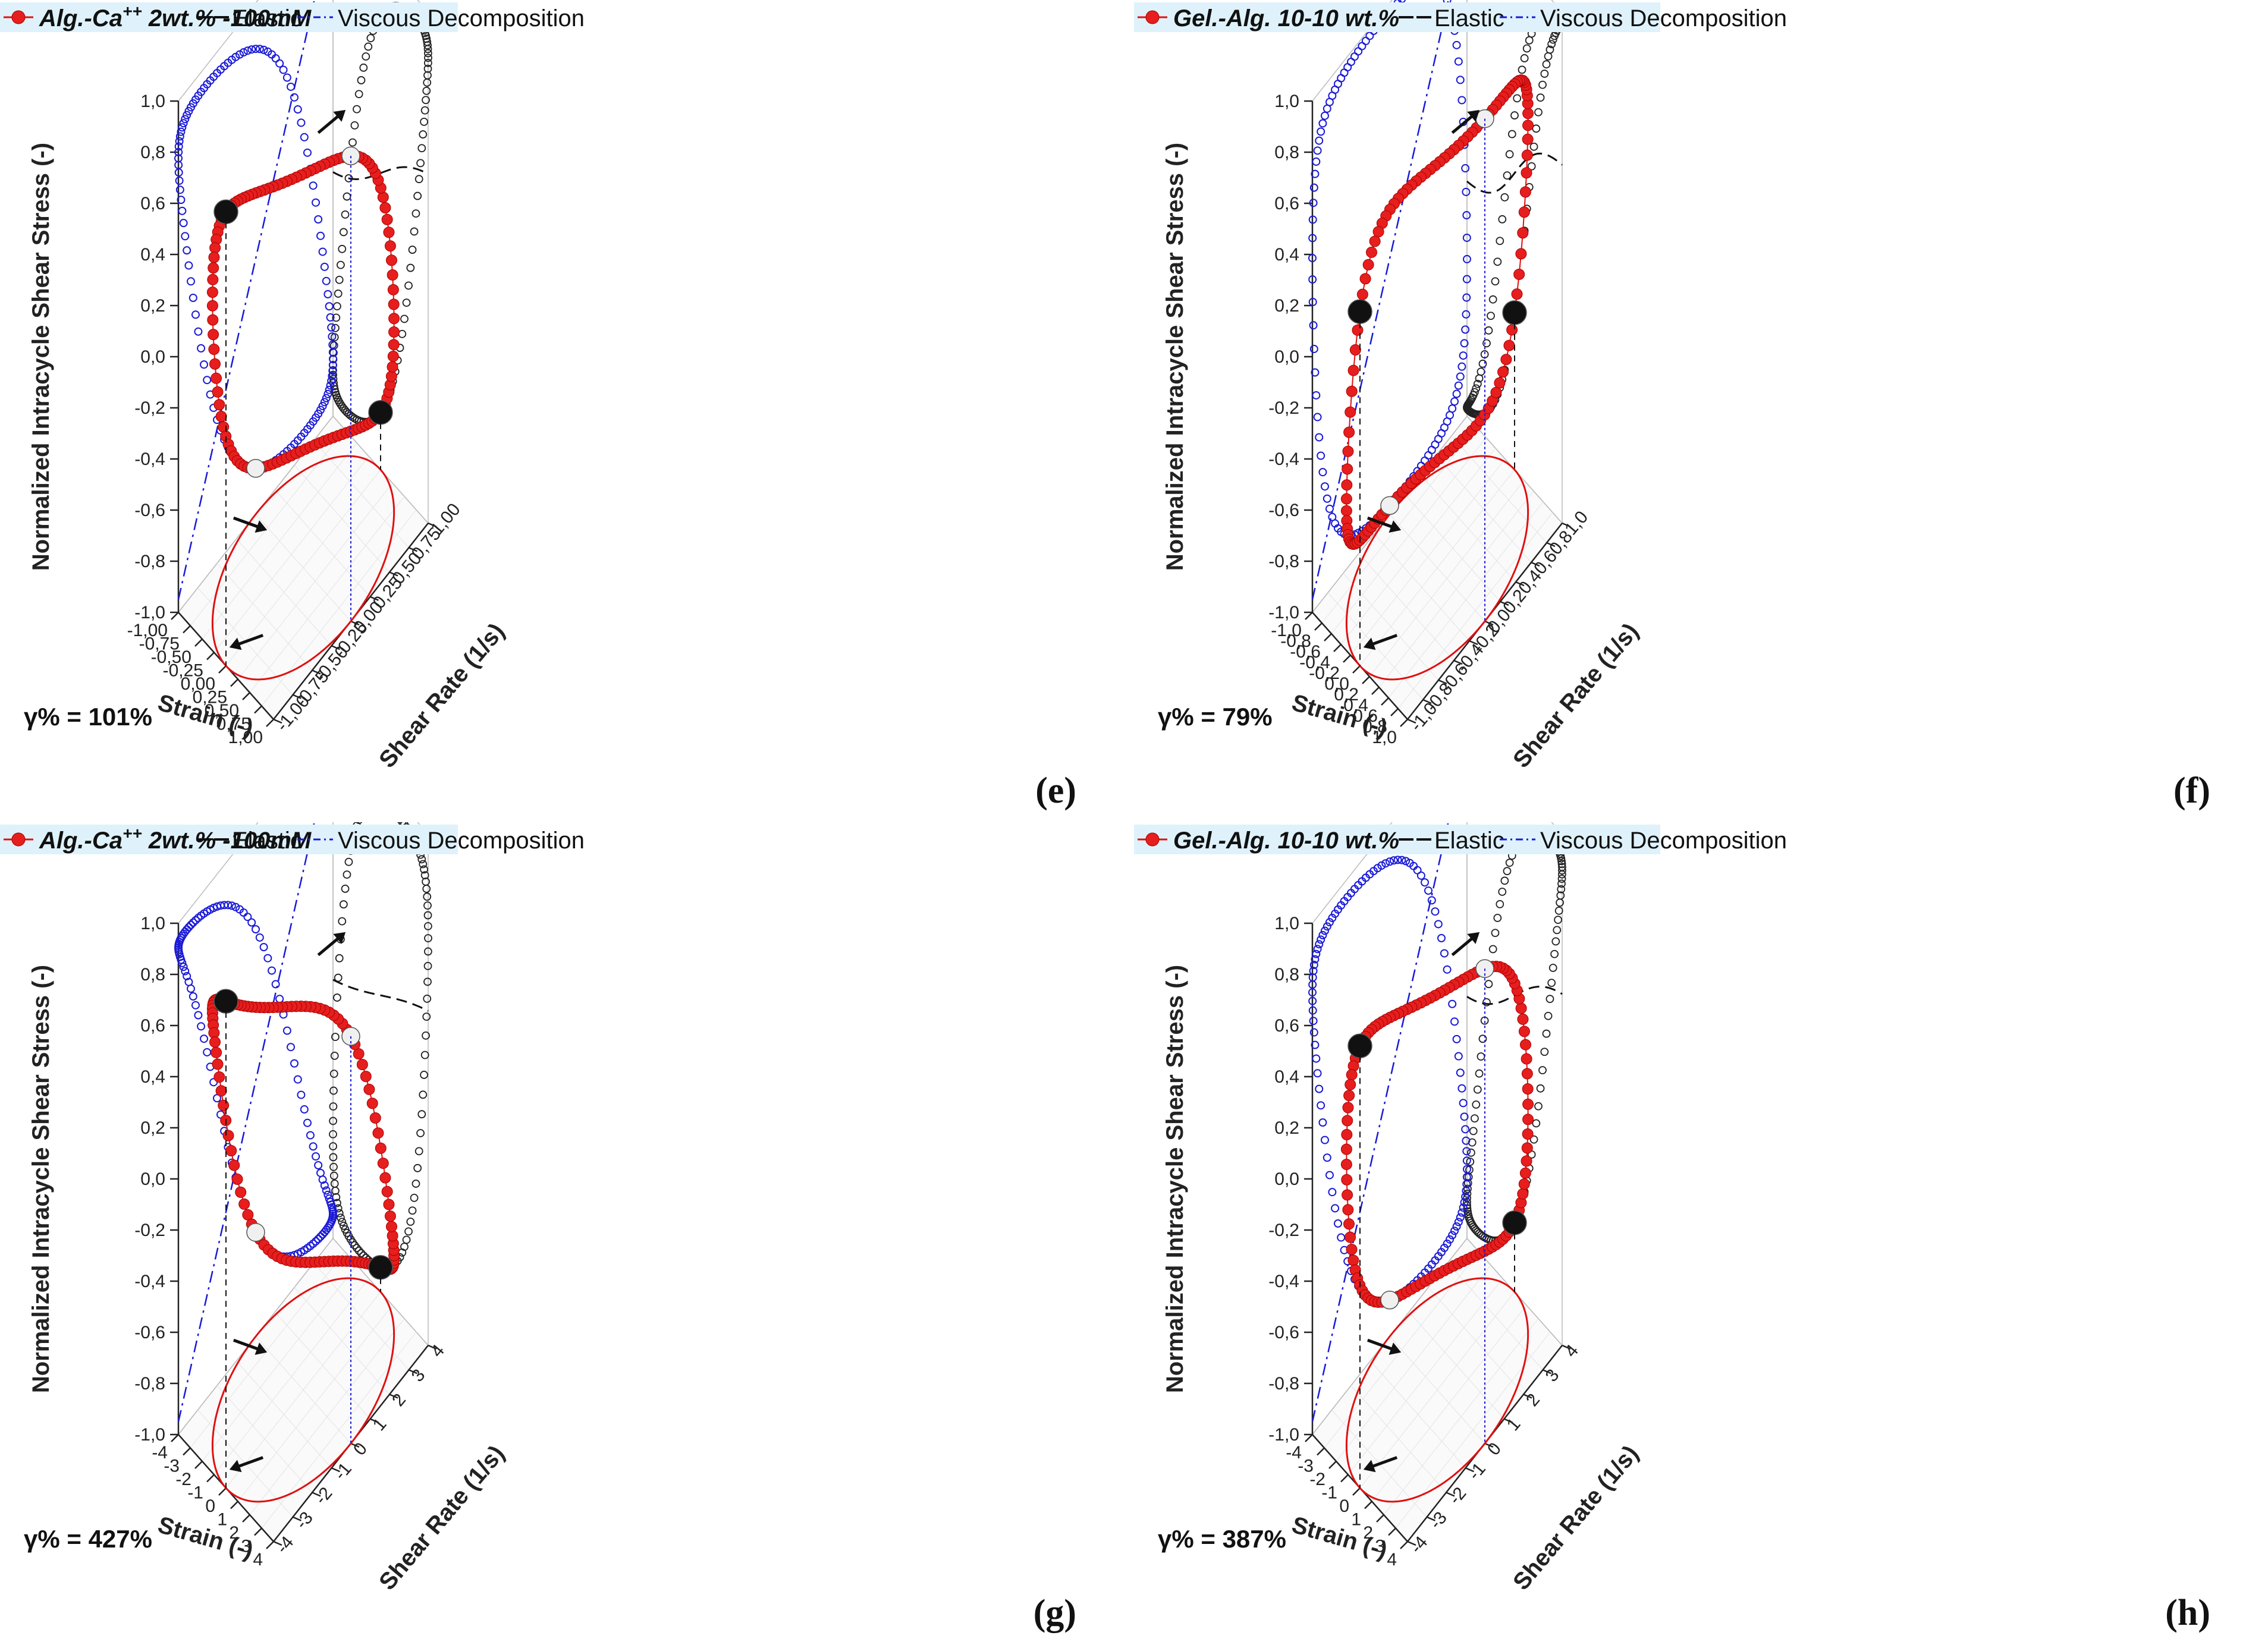 This screenshot has height=1645, width=2268. What do you see at coordinates (149, 612) in the screenshot?
I see `z-tick-label: -1,0` at bounding box center [149, 612].